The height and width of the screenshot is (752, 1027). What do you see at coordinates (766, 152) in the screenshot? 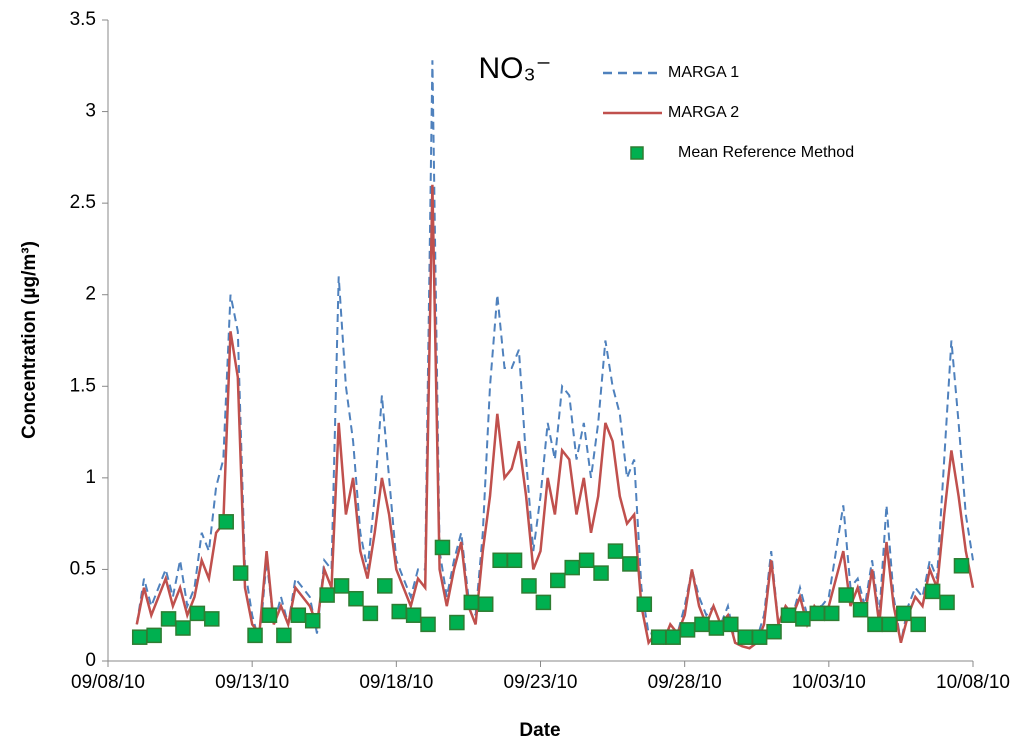
I see `legend-label: Mean Reference Method` at bounding box center [766, 152].